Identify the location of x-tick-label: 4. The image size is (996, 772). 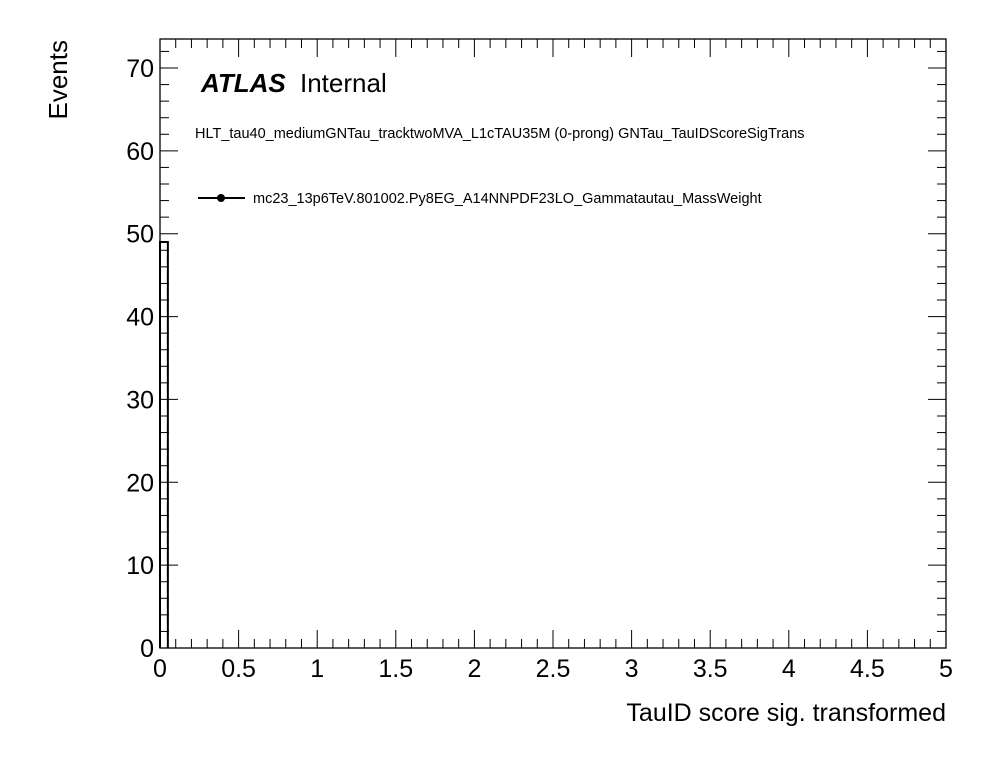
(789, 669).